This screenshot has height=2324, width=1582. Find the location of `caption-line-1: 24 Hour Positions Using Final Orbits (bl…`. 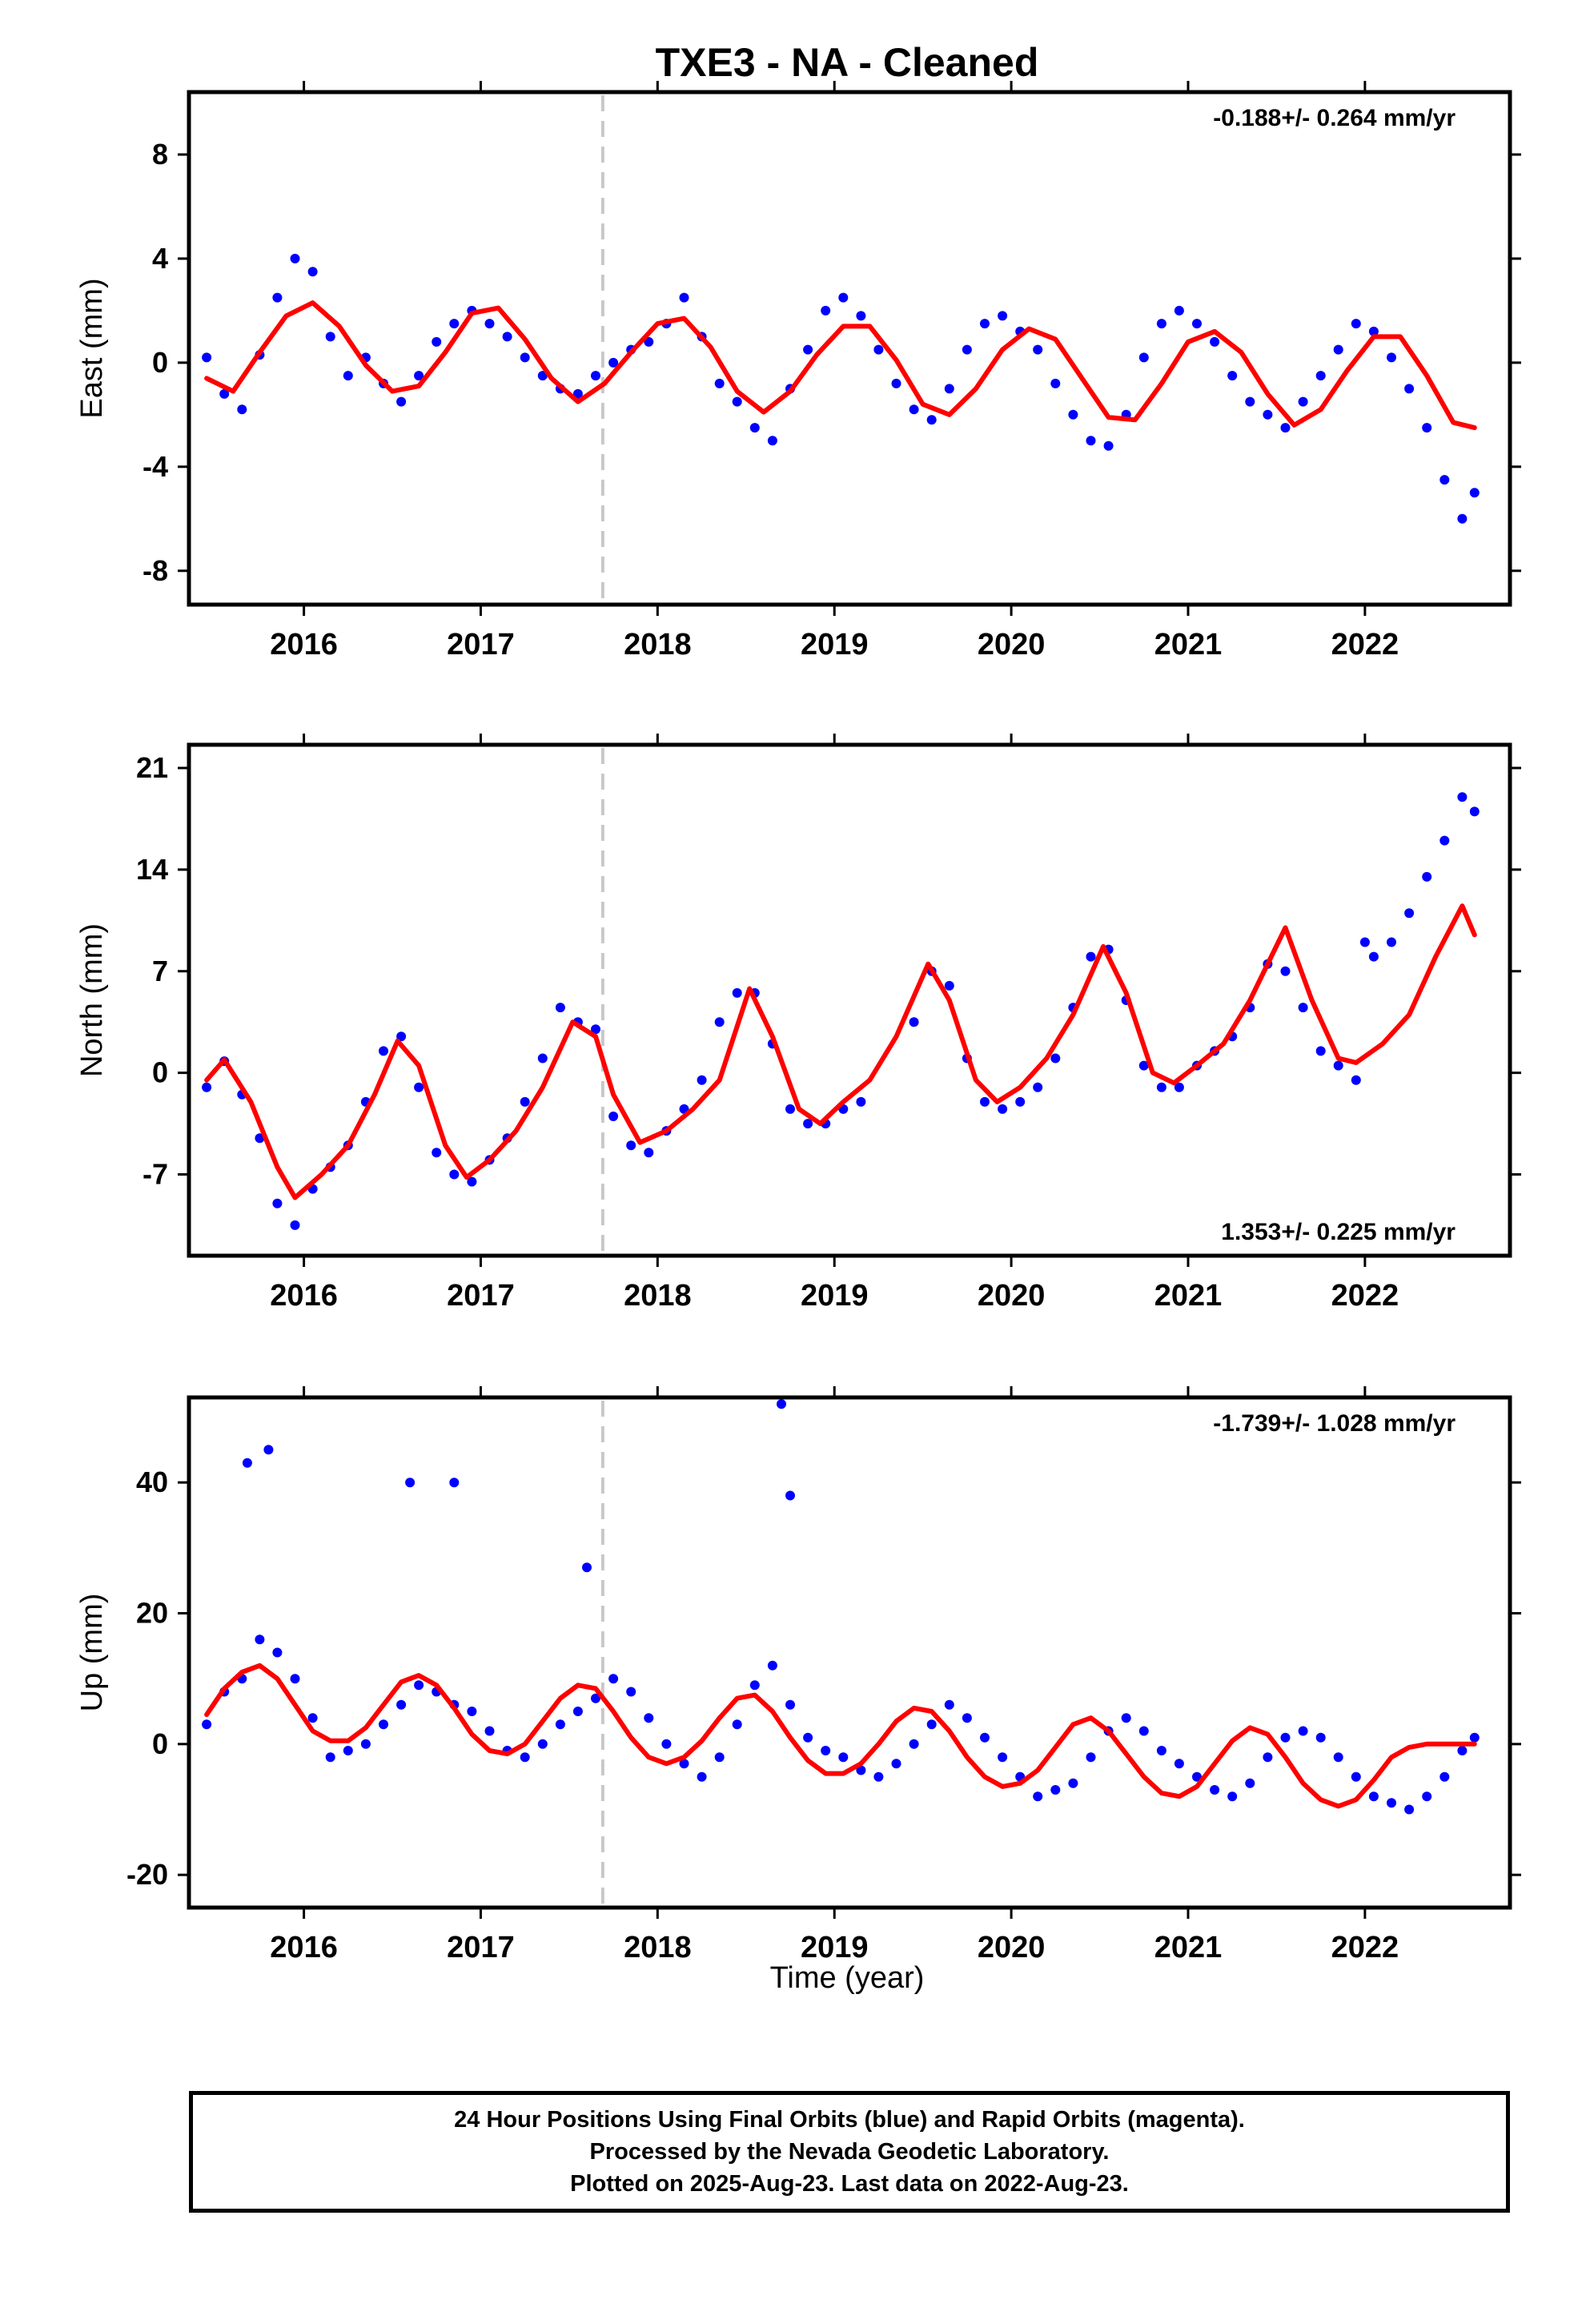

caption-line-1: 24 Hour Positions Using Final Orbits (bl… is located at coordinates (849, 2120).